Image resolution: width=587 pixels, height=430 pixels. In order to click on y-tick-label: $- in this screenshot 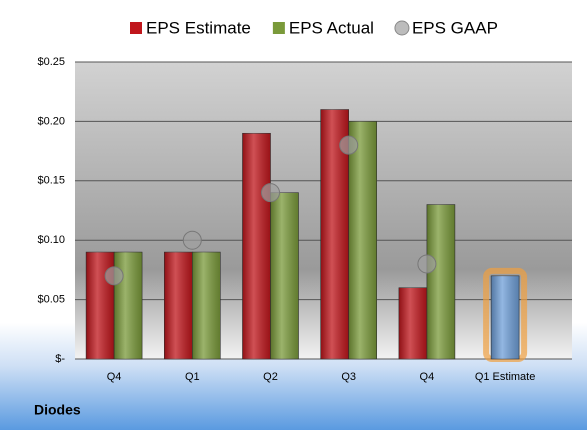, I will do `click(60, 359)`.